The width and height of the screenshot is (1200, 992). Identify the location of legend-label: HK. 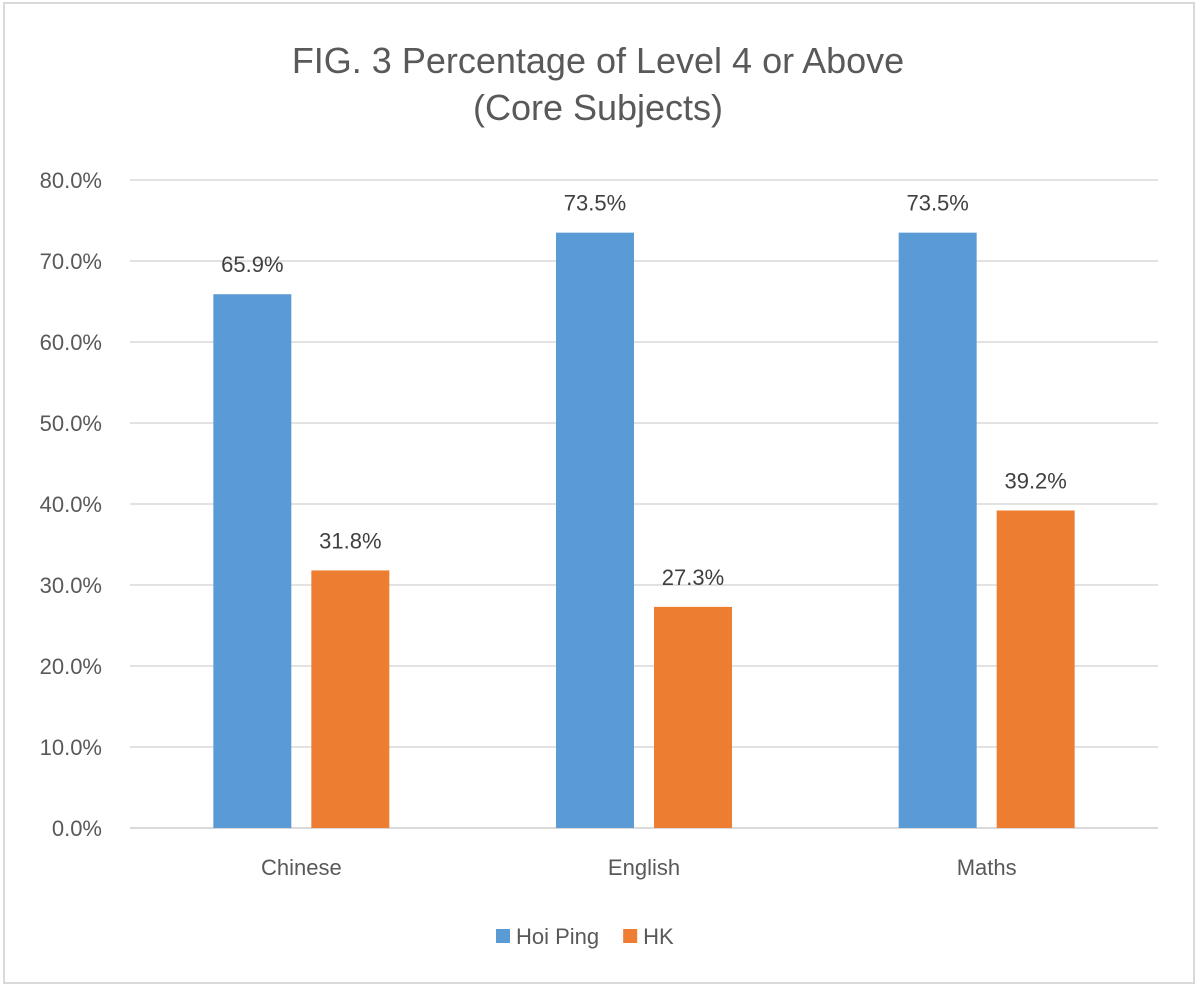
(658, 936).